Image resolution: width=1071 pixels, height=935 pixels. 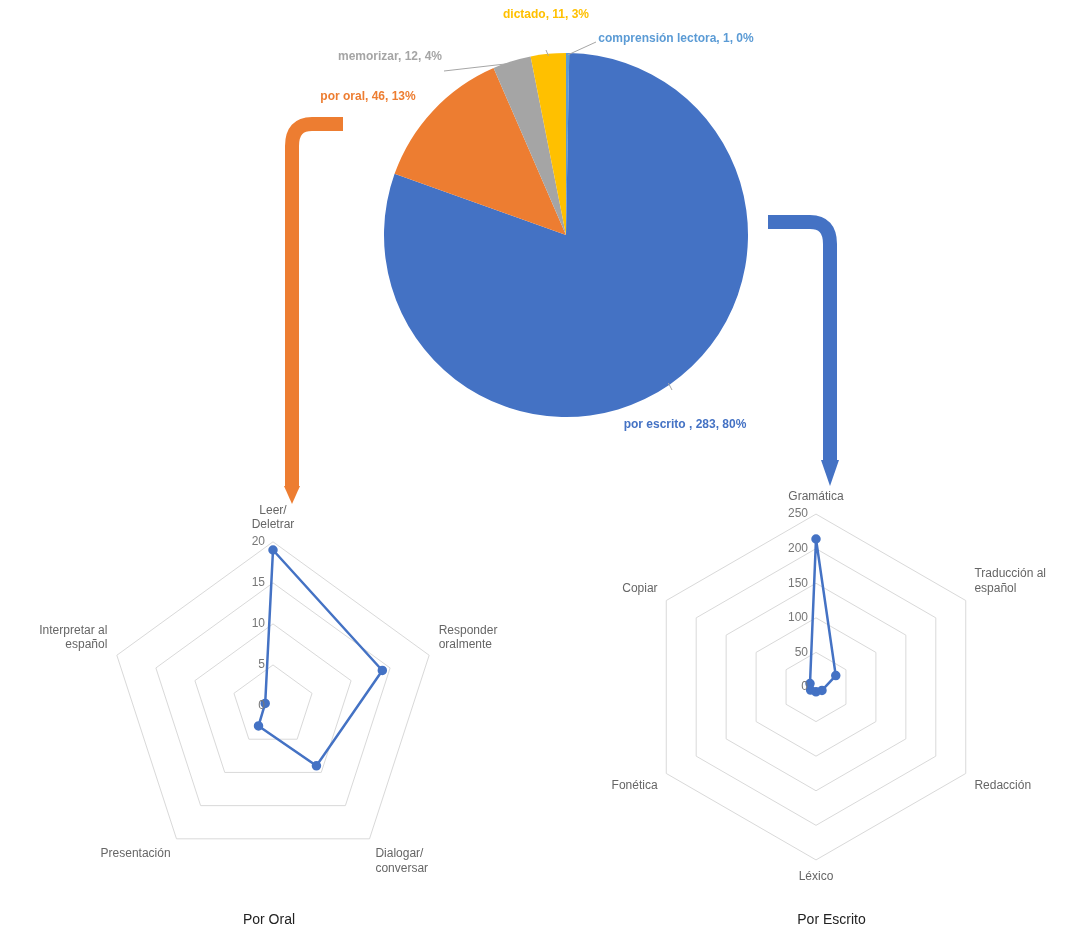 I want to click on y-tick-label: 0, so click(x=262, y=705).